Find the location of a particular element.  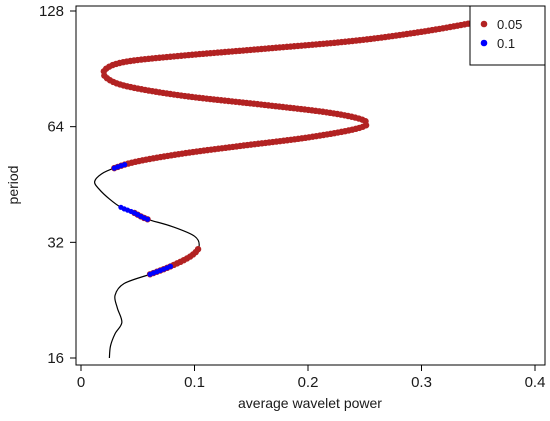

x-tick-label: 0.1 is located at coordinates (194, 382).